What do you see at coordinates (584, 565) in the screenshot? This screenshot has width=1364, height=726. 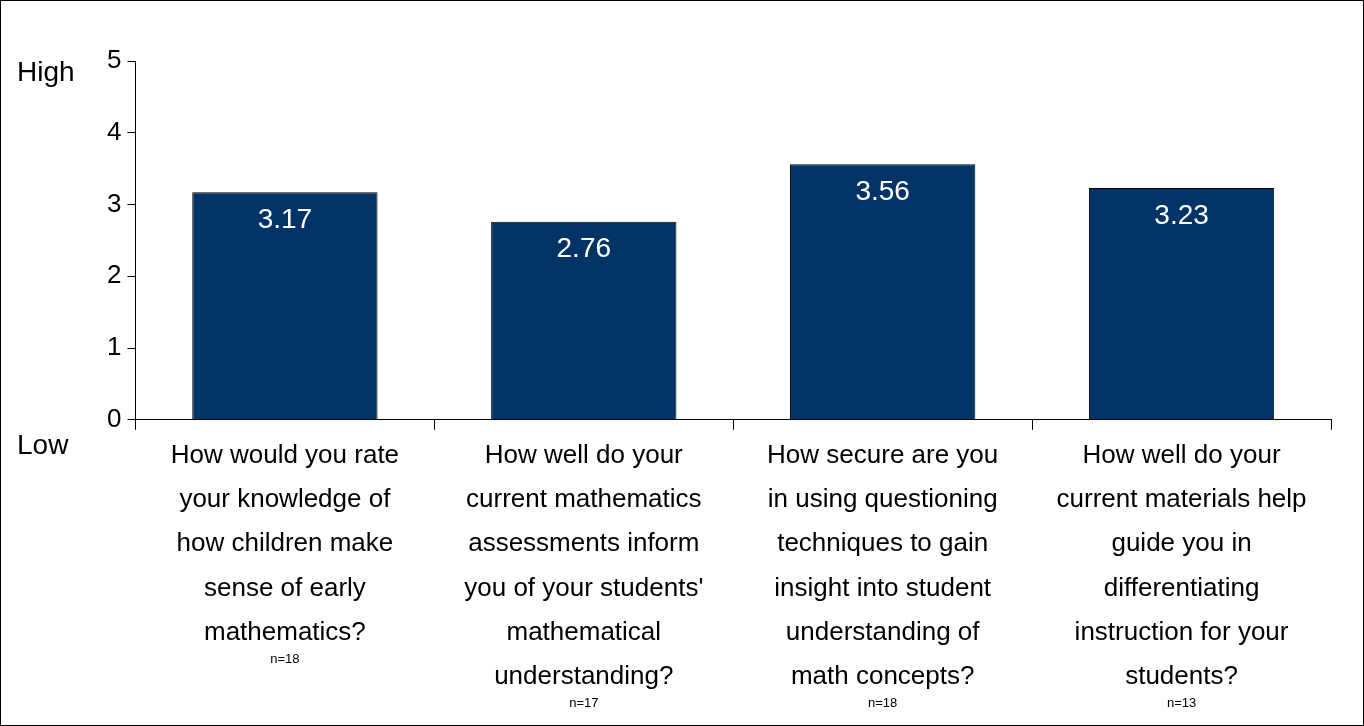 I see `x-tick-label: How well do your current mathematics assessments inform you of your students' mathematical understanding?` at bounding box center [584, 565].